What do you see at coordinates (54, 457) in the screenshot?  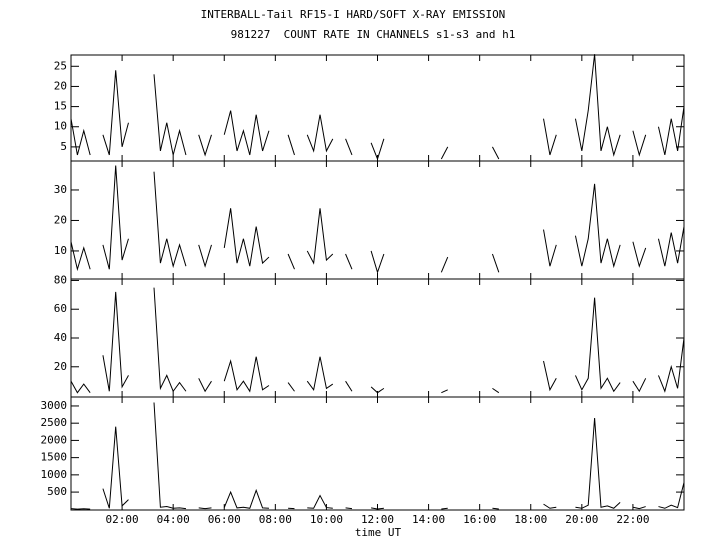 I see `y-tick-label: 1500` at bounding box center [54, 457].